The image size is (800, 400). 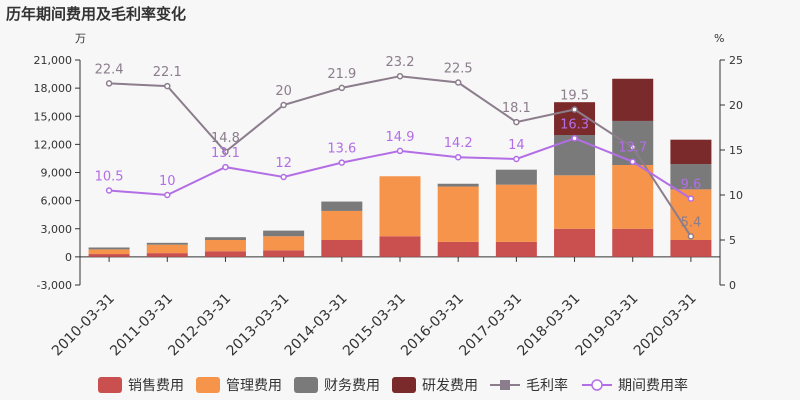 What do you see at coordinates (283, 91) in the screenshot?
I see `data-label: 20` at bounding box center [283, 91].